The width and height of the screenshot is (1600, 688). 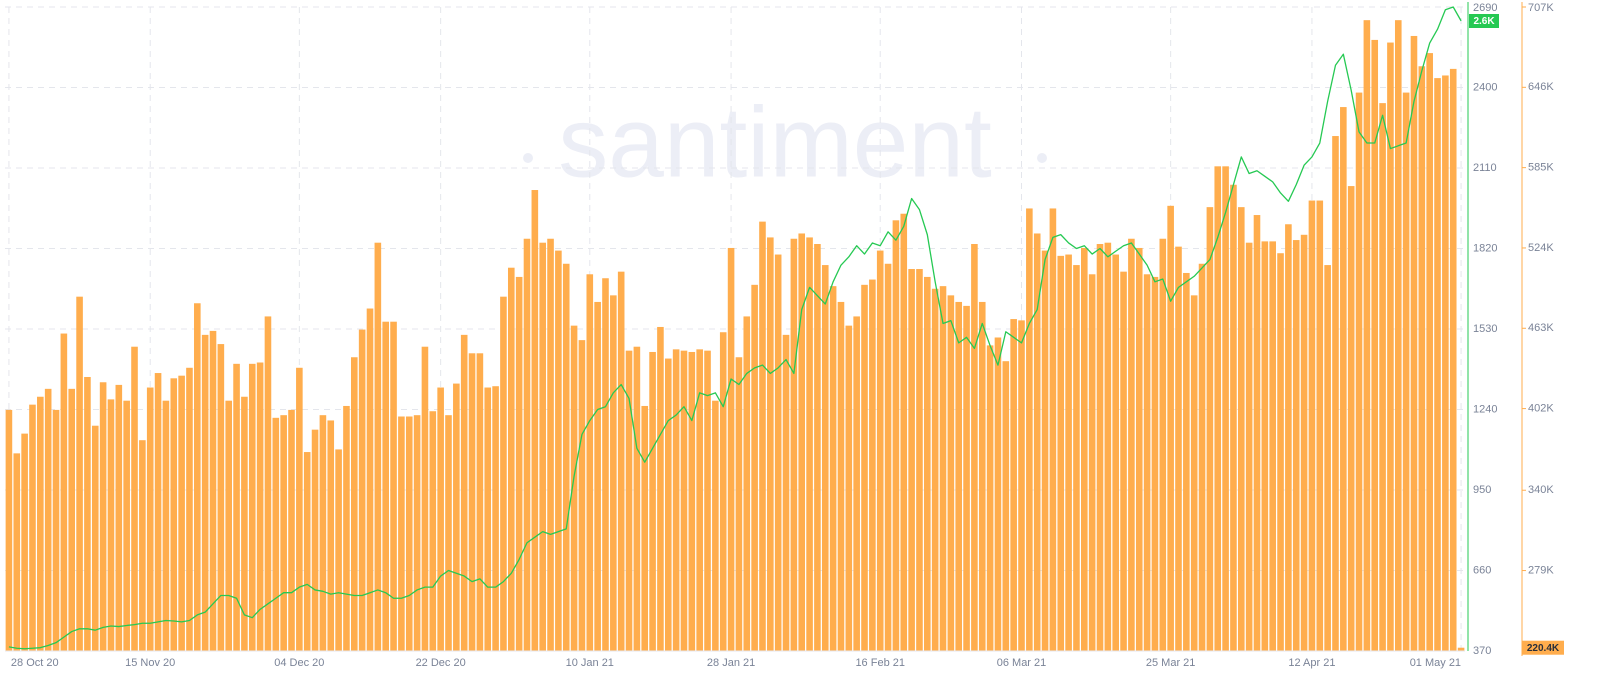 I want to click on y2-tick-label: 463K, so click(x=1541, y=328).